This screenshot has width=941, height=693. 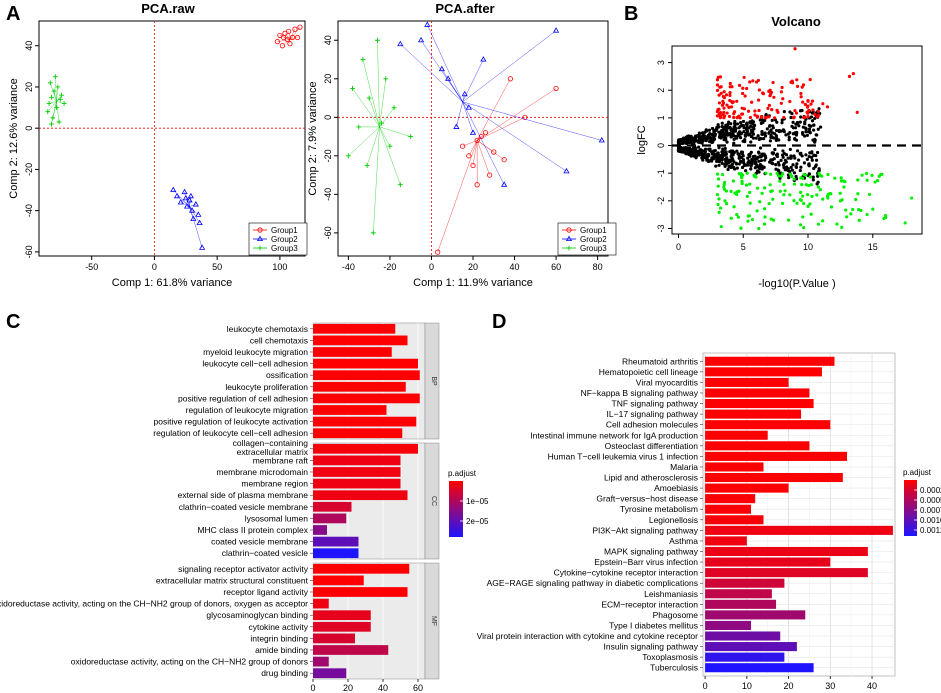 What do you see at coordinates (284, 248) in the screenshot?
I see `legend-label: Group3` at bounding box center [284, 248].